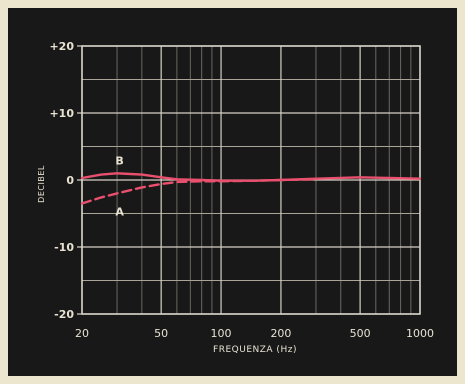 The image size is (465, 384). What do you see at coordinates (61, 113) in the screenshot?
I see `y-tick-label: +10` at bounding box center [61, 113].